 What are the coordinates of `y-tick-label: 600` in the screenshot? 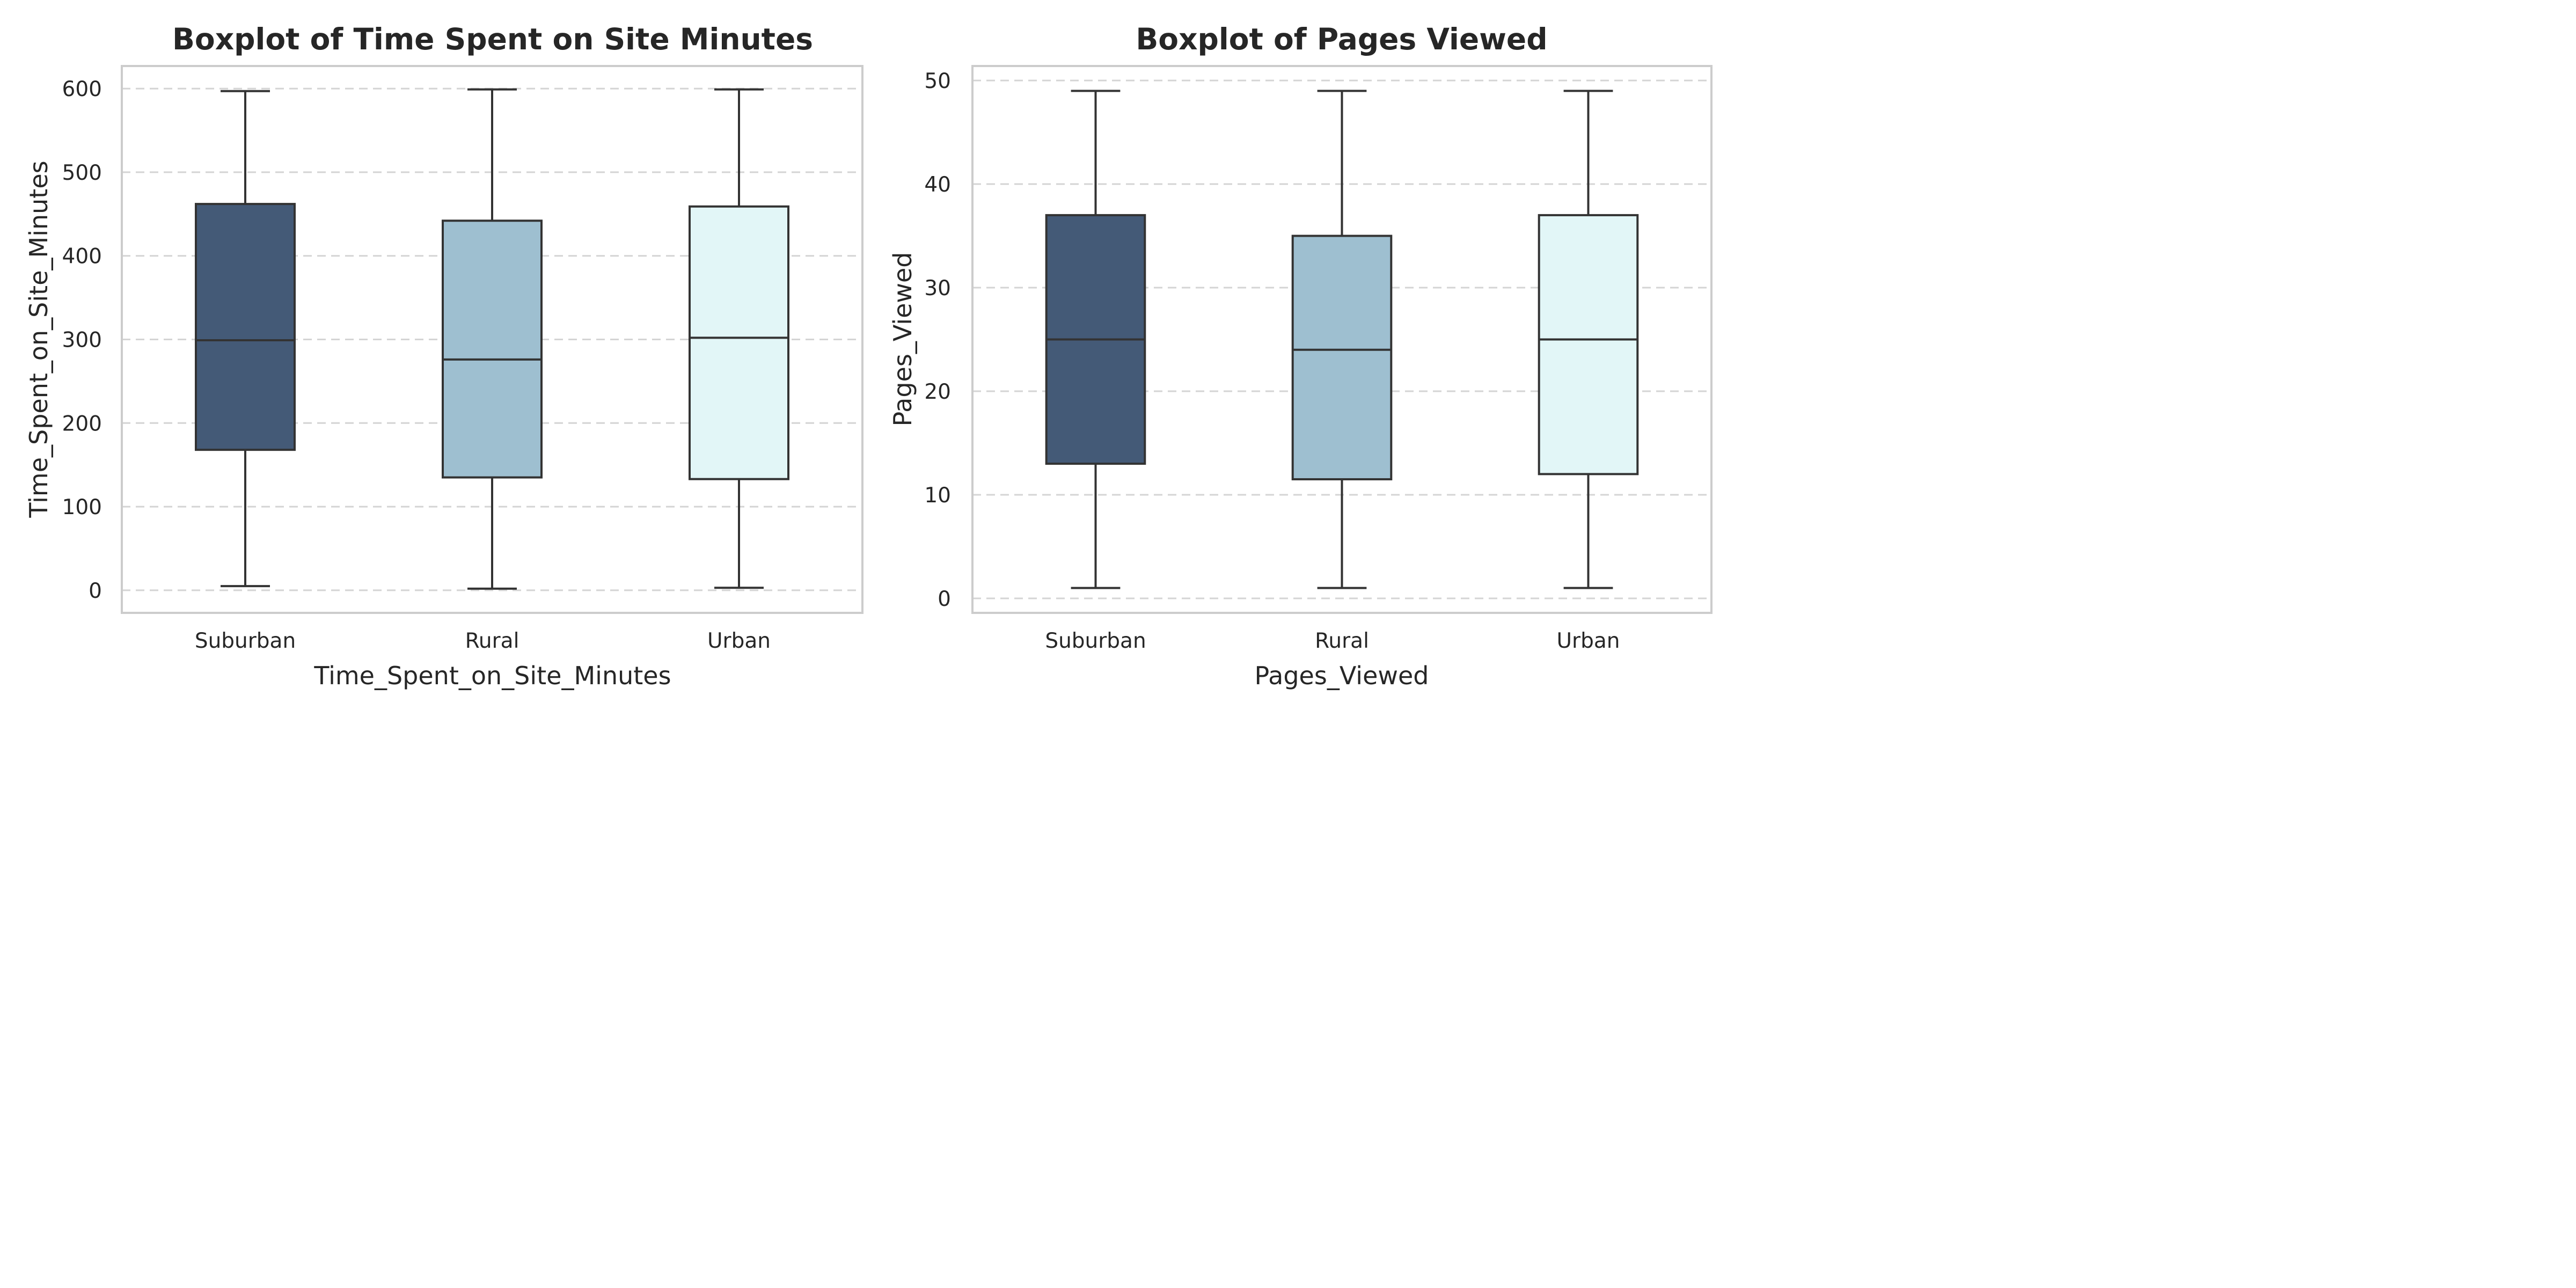 It's located at (82, 89).